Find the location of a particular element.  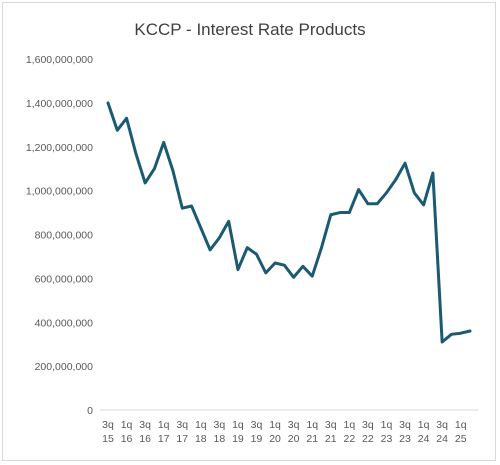

y-tick-label: 1,600,000,000 is located at coordinates (59, 60).